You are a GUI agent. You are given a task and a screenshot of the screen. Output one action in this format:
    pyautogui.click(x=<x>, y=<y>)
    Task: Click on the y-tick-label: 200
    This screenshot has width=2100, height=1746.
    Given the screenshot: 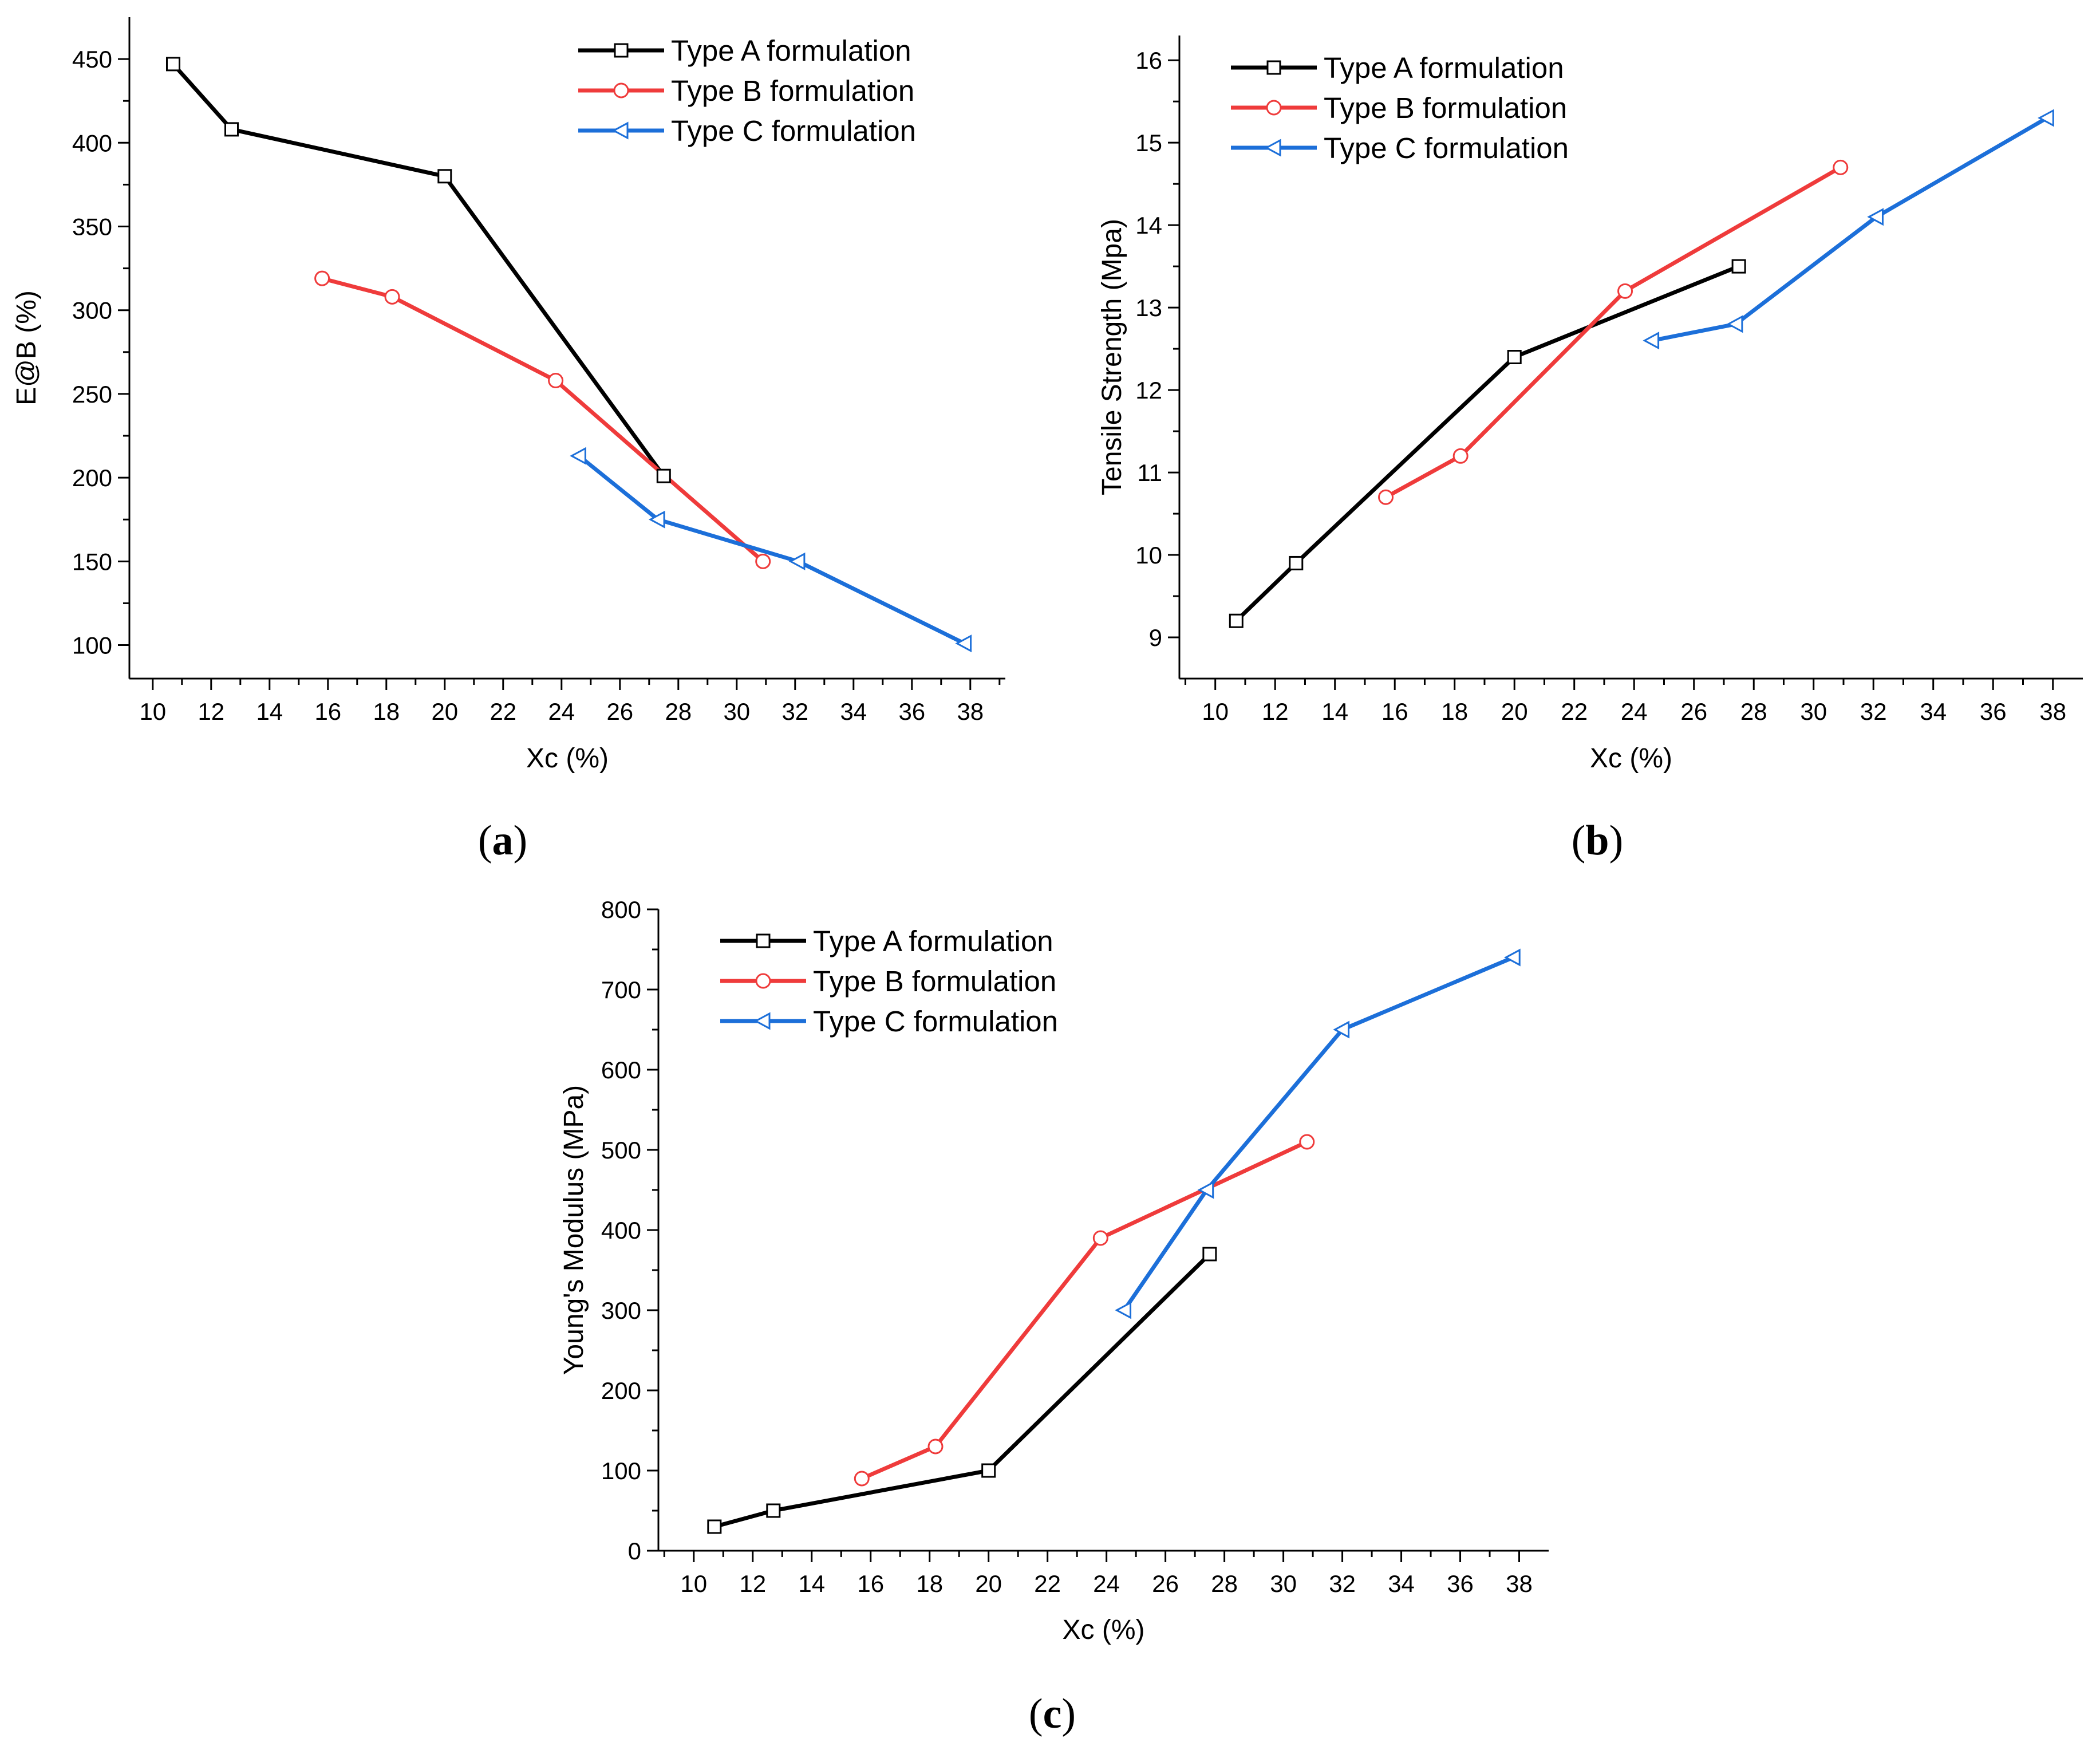 What is the action you would take?
    pyautogui.click(x=92, y=477)
    